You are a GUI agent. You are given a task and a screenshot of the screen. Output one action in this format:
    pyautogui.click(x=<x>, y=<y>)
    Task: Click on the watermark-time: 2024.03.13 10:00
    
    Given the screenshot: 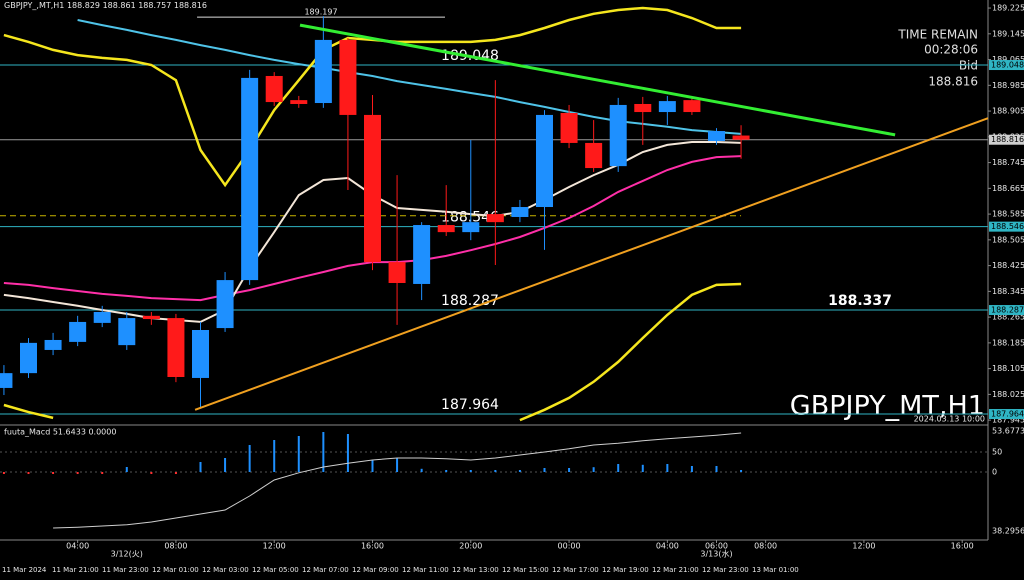 What is the action you would take?
    pyautogui.click(x=949, y=419)
    